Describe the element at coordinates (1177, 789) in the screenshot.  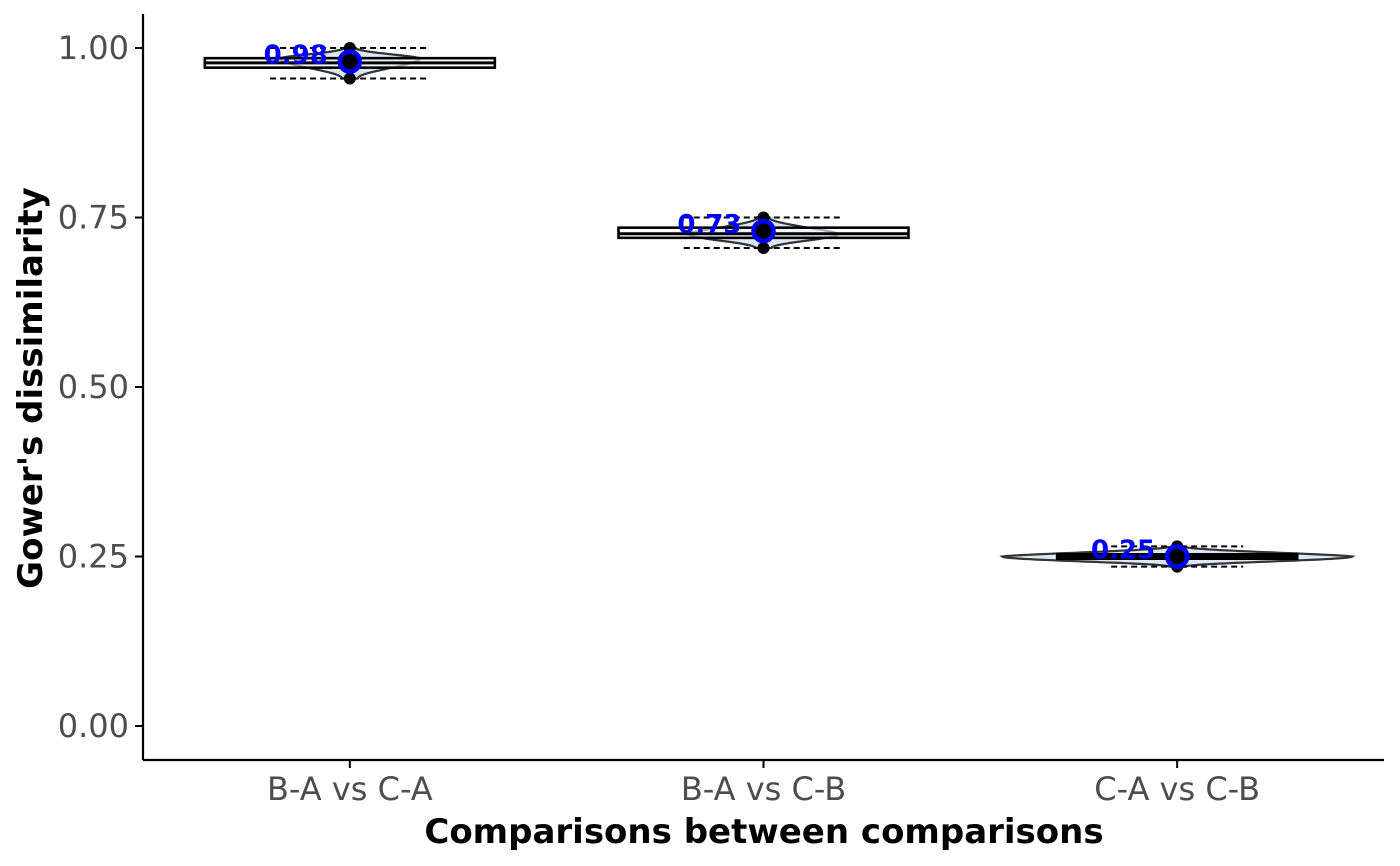
I see `x-tick-label: C-A vs C-B` at that location.